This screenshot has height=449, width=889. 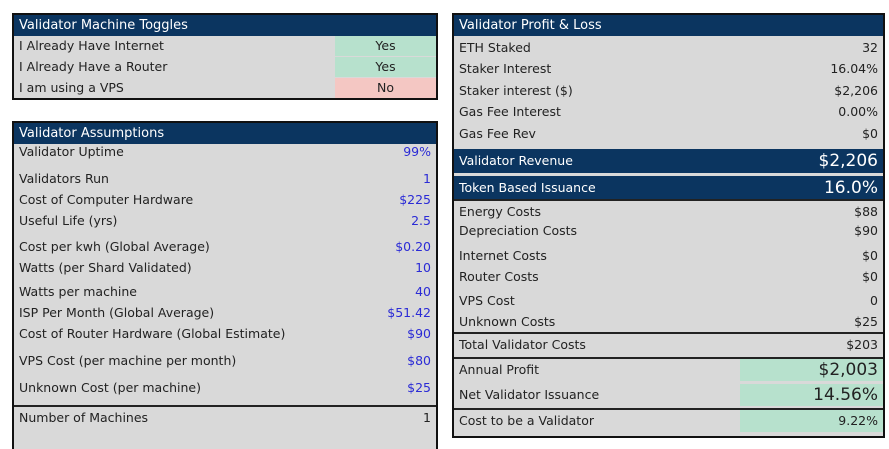 What do you see at coordinates (225, 67) in the screenshot?
I see `row: I Already Have a Router Yes` at bounding box center [225, 67].